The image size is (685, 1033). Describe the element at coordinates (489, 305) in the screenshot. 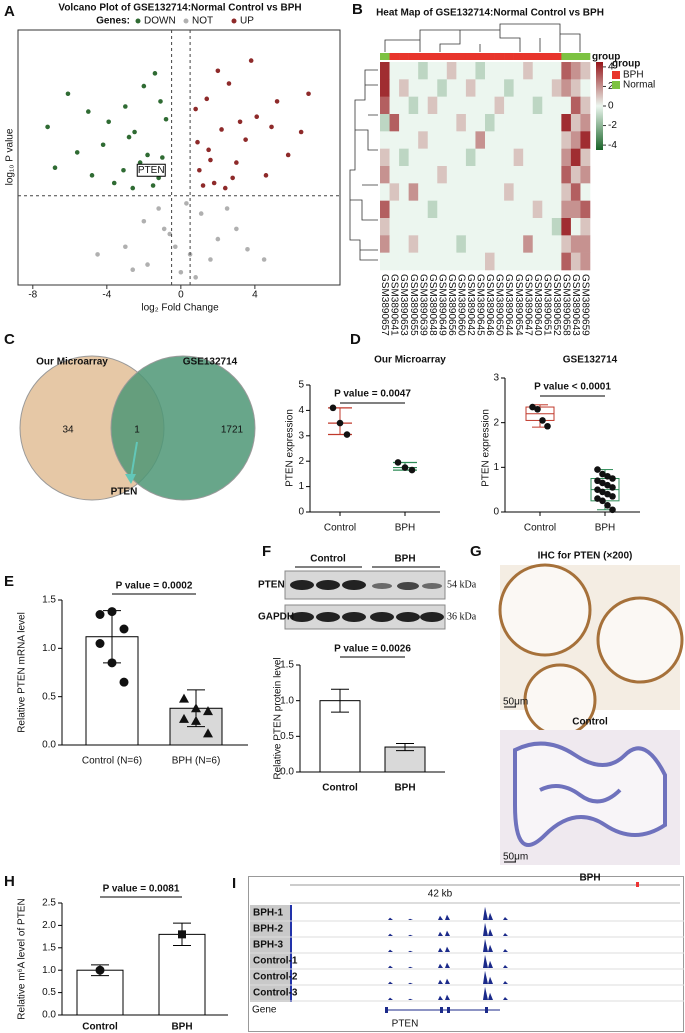

I see `column-label: GSM3890646` at that location.